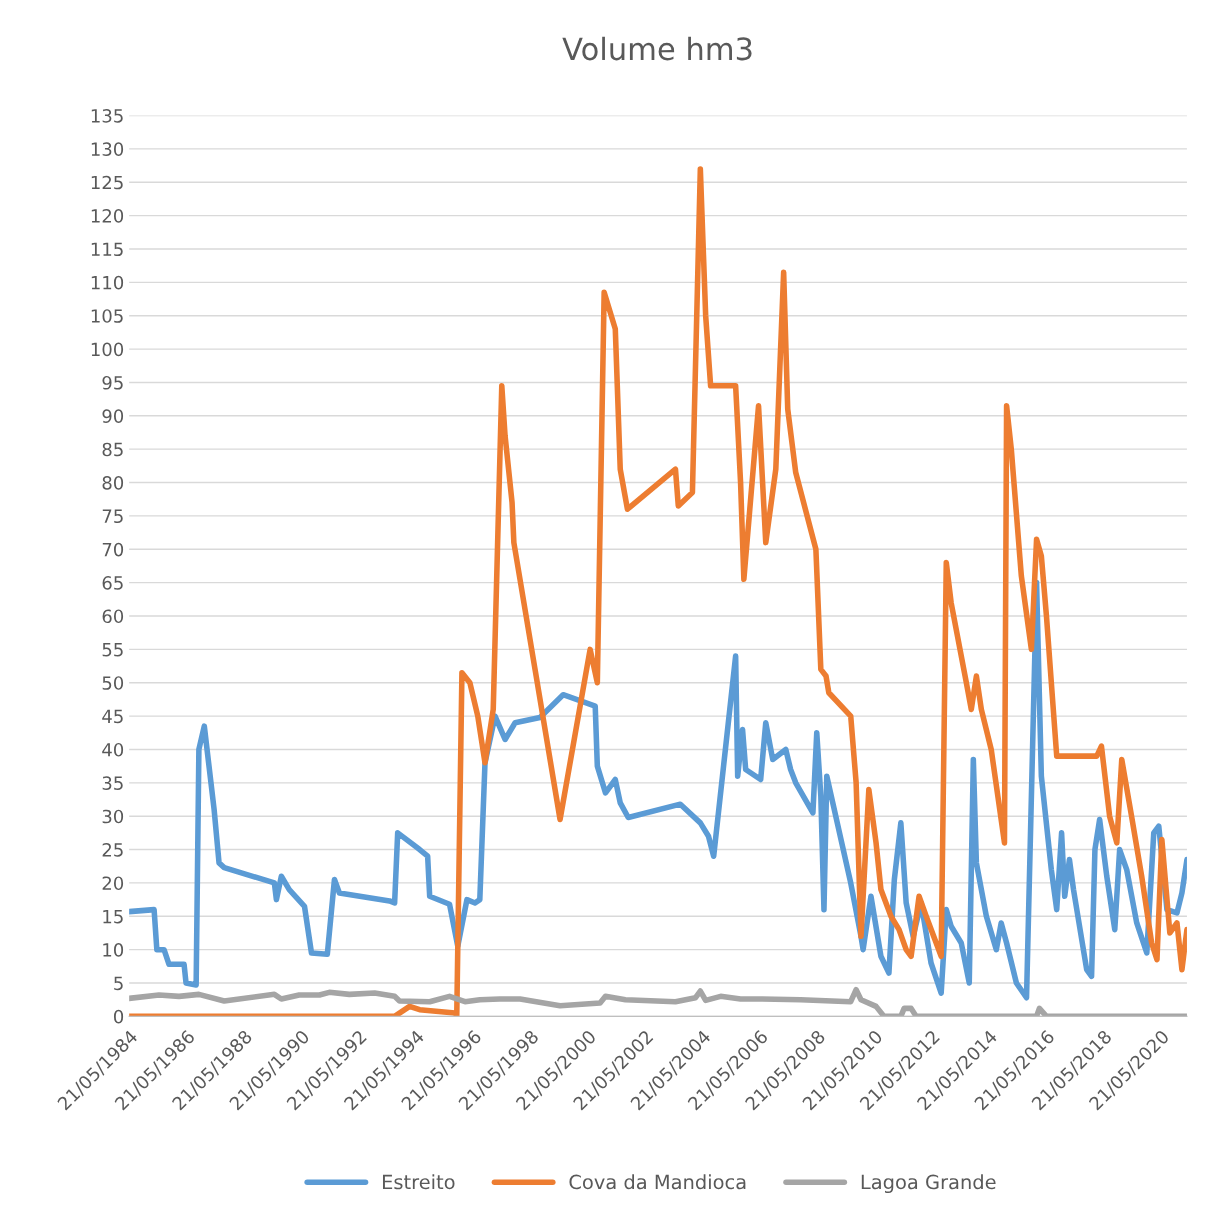 The width and height of the screenshot is (1230, 1229). Describe the element at coordinates (113, 616) in the screenshot. I see `y-tick-label: 60` at that location.